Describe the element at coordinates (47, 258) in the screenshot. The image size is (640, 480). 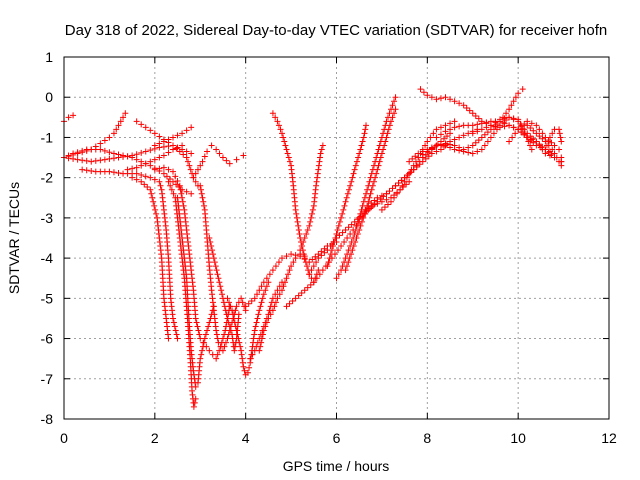
I see `y-tick-label: -4` at that location.